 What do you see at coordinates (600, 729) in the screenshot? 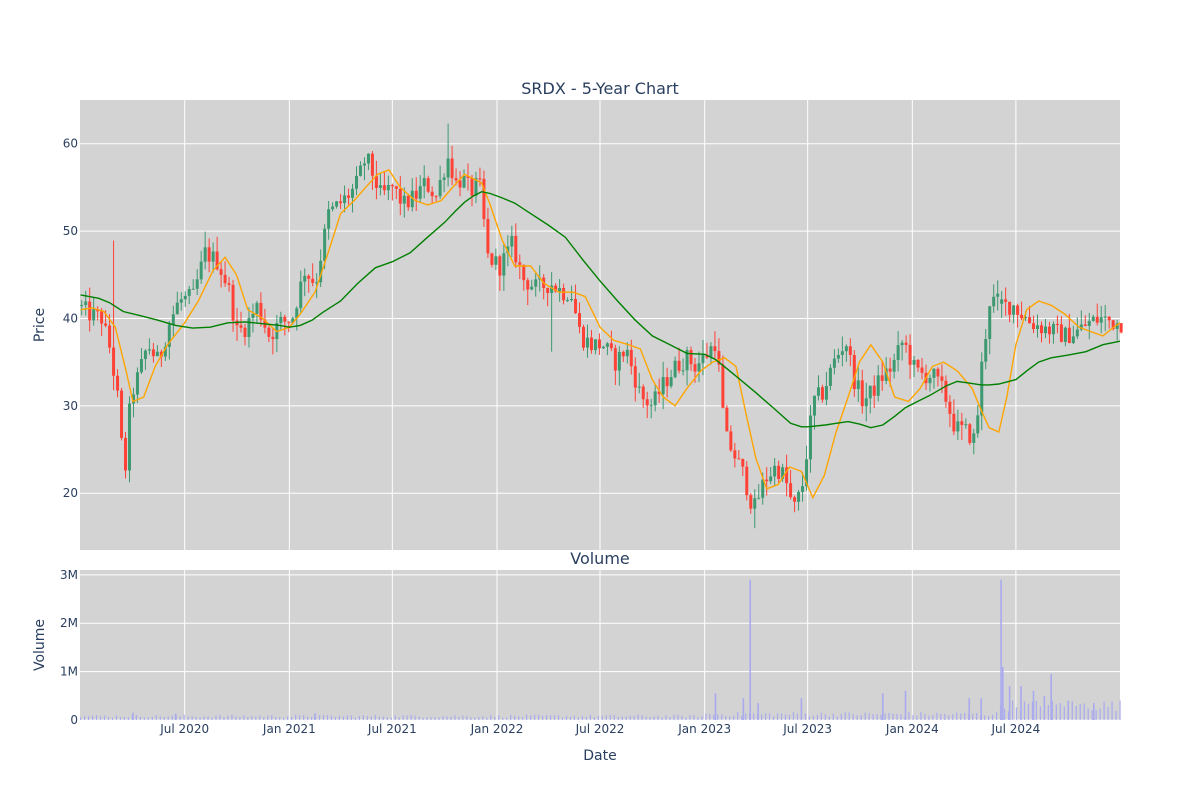
I see `x-tick-label: Jul 2022` at bounding box center [600, 729].